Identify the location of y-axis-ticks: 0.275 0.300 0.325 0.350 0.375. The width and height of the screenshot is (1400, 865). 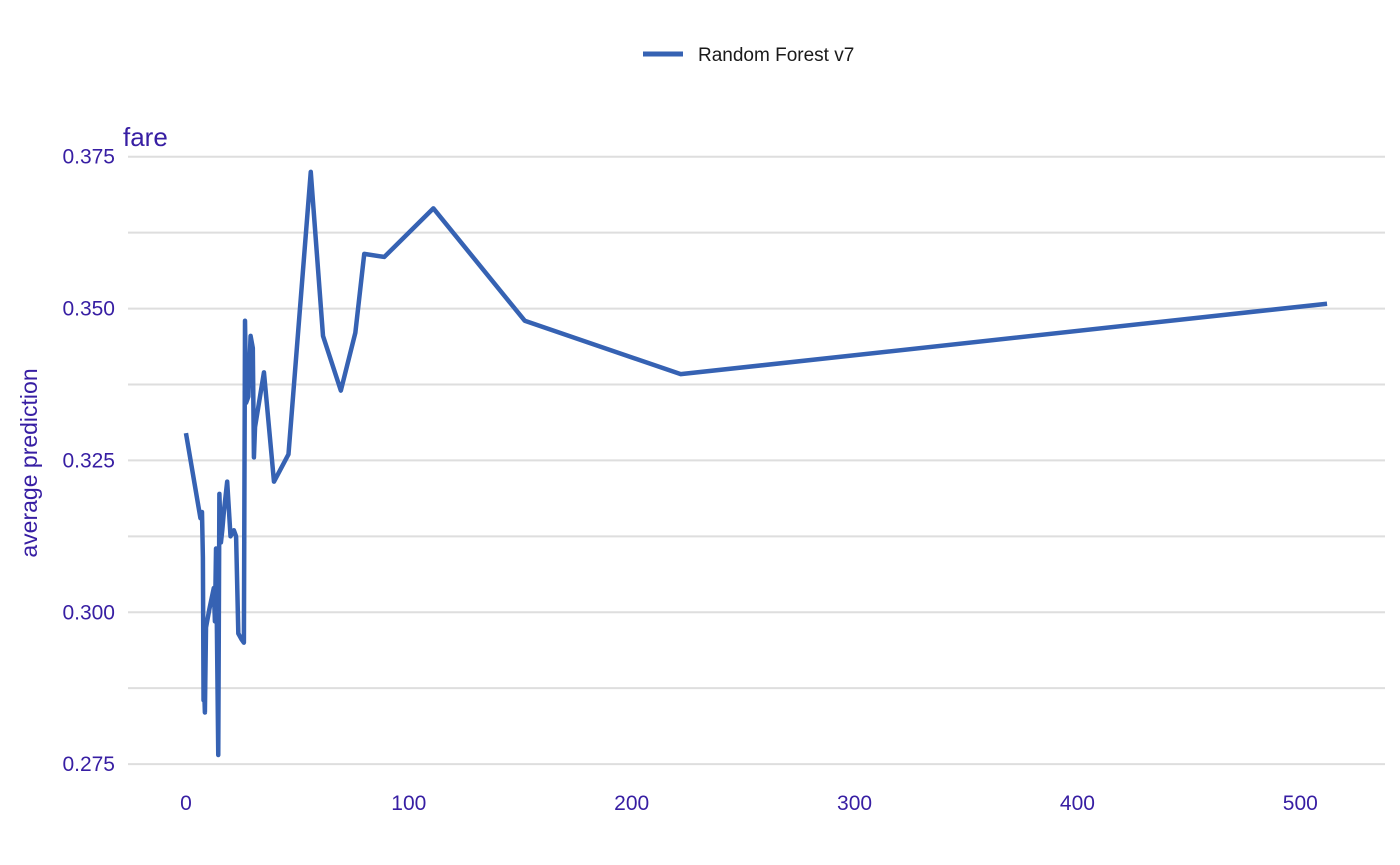
(88, 461).